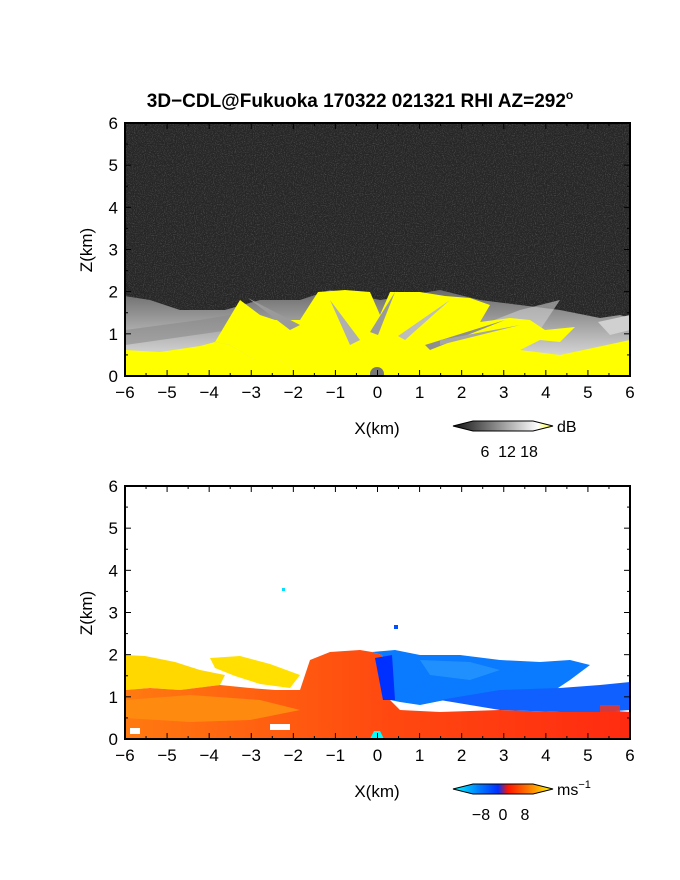  I want to click on velocity-x-tick-label: 6, so click(629, 755).